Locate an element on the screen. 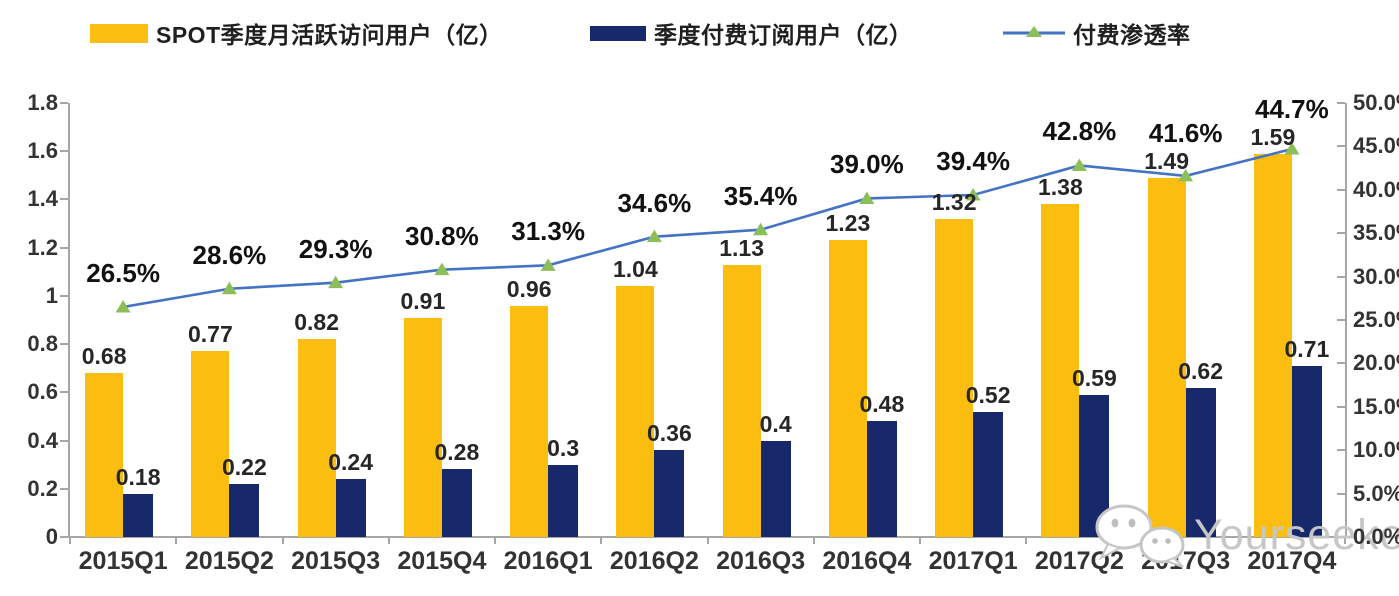 The height and width of the screenshot is (596, 1399). y-axis-left-label: 0.4 is located at coordinates (42, 440).